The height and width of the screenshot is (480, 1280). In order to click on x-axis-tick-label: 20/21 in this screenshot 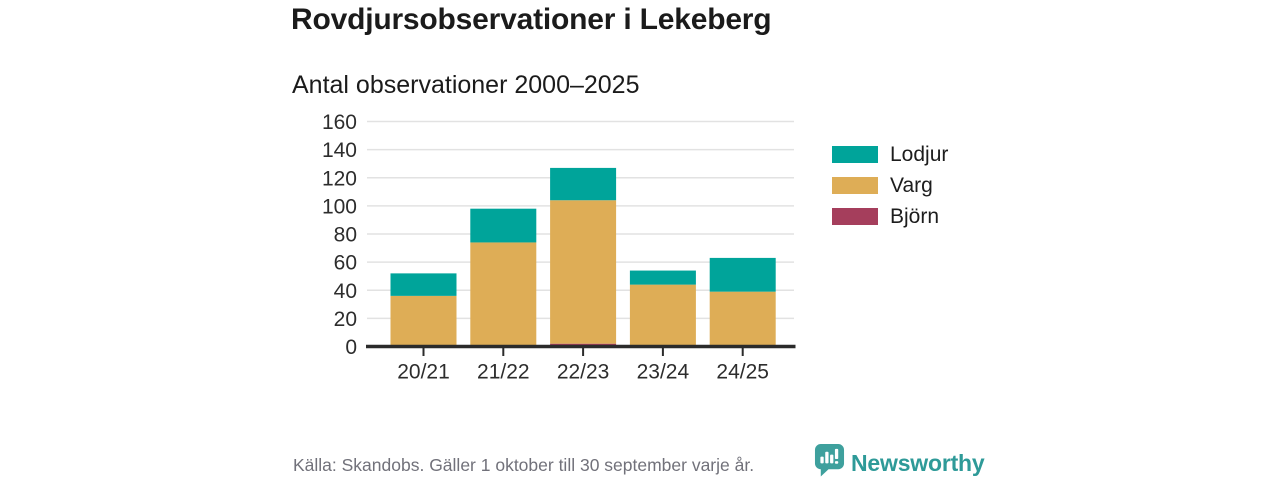, I will do `click(423, 372)`.